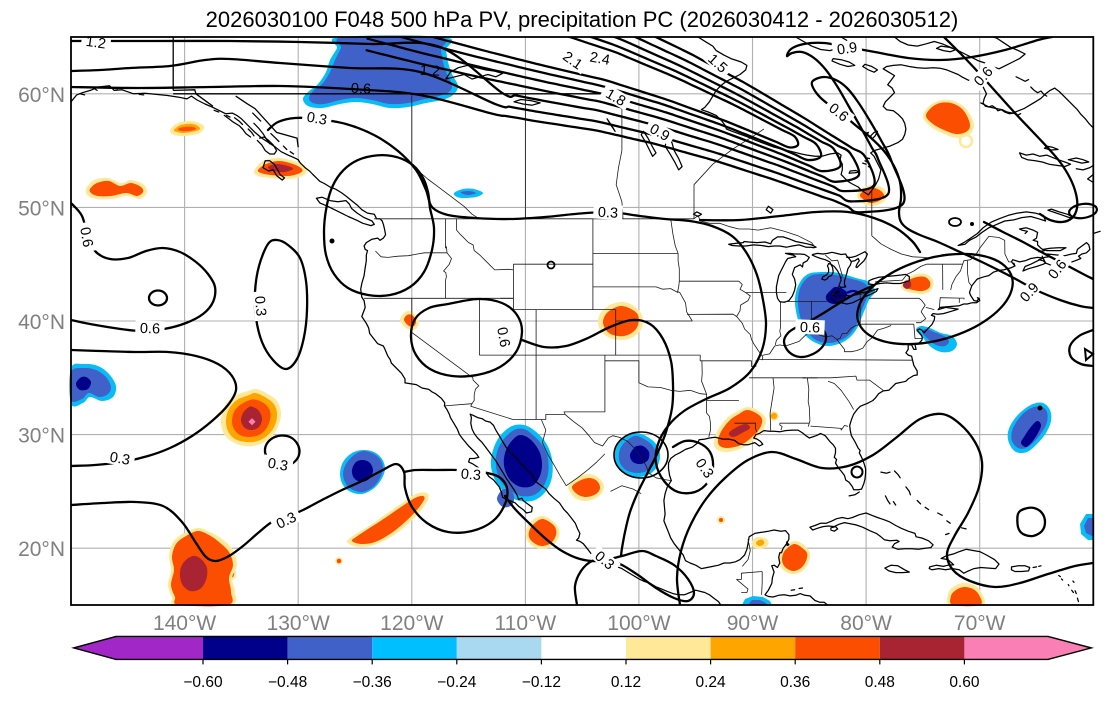  I want to click on svg-text: 120°W, so click(411, 623).